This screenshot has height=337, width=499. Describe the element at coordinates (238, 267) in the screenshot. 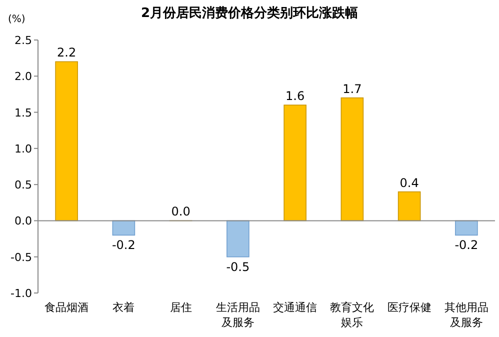

I see `data-label: -0.5` at that location.